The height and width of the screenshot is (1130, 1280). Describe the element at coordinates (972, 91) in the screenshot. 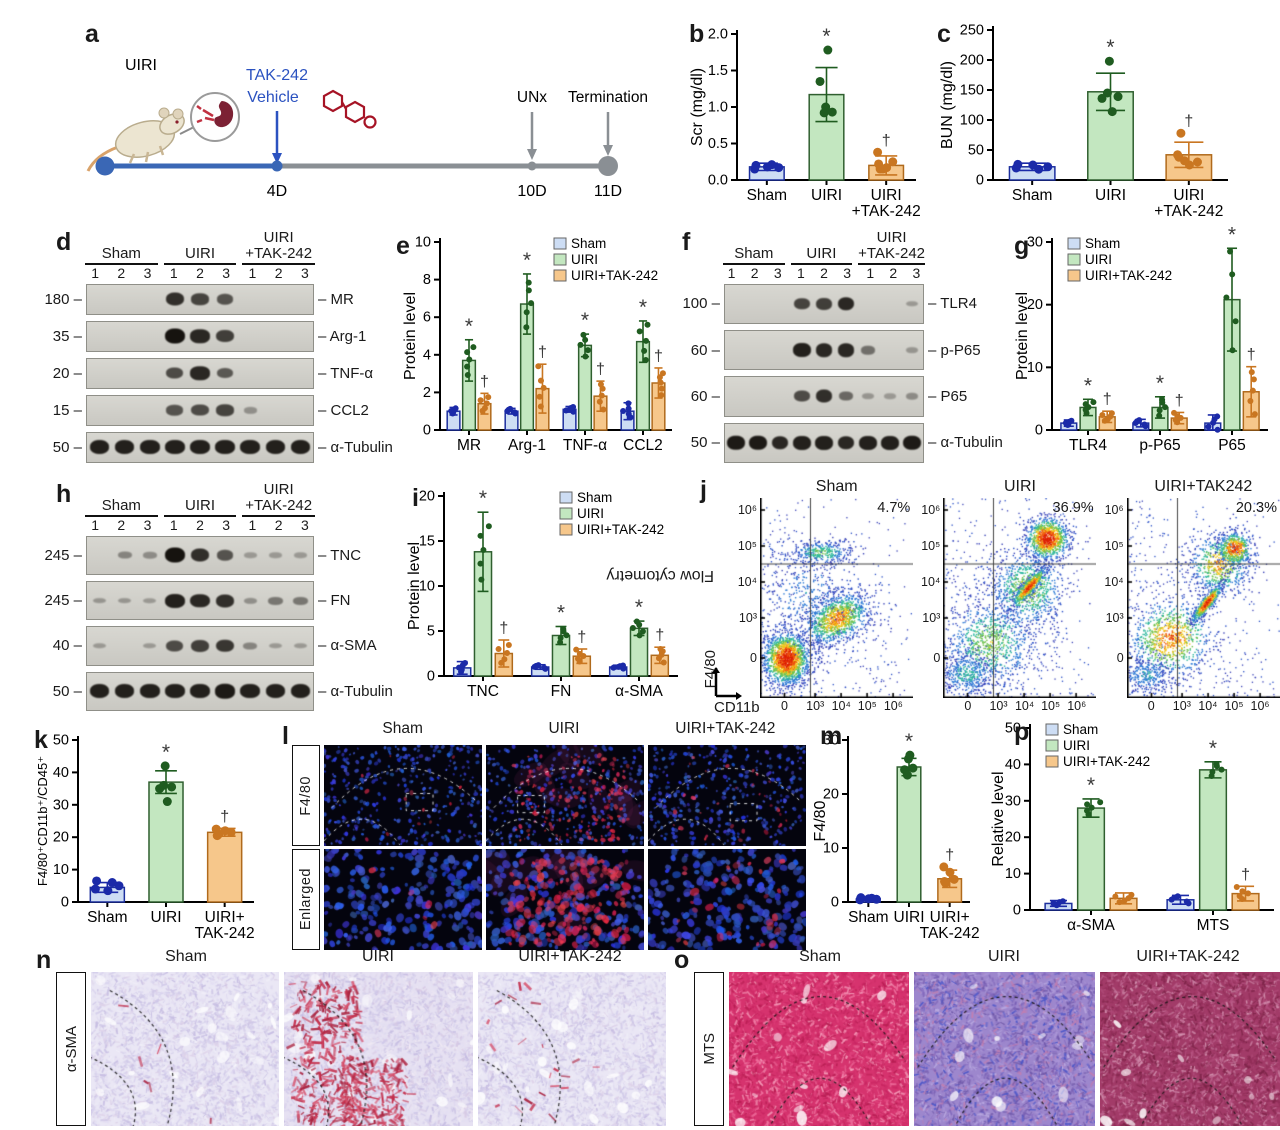

I see `svg-text: 150` at that location.